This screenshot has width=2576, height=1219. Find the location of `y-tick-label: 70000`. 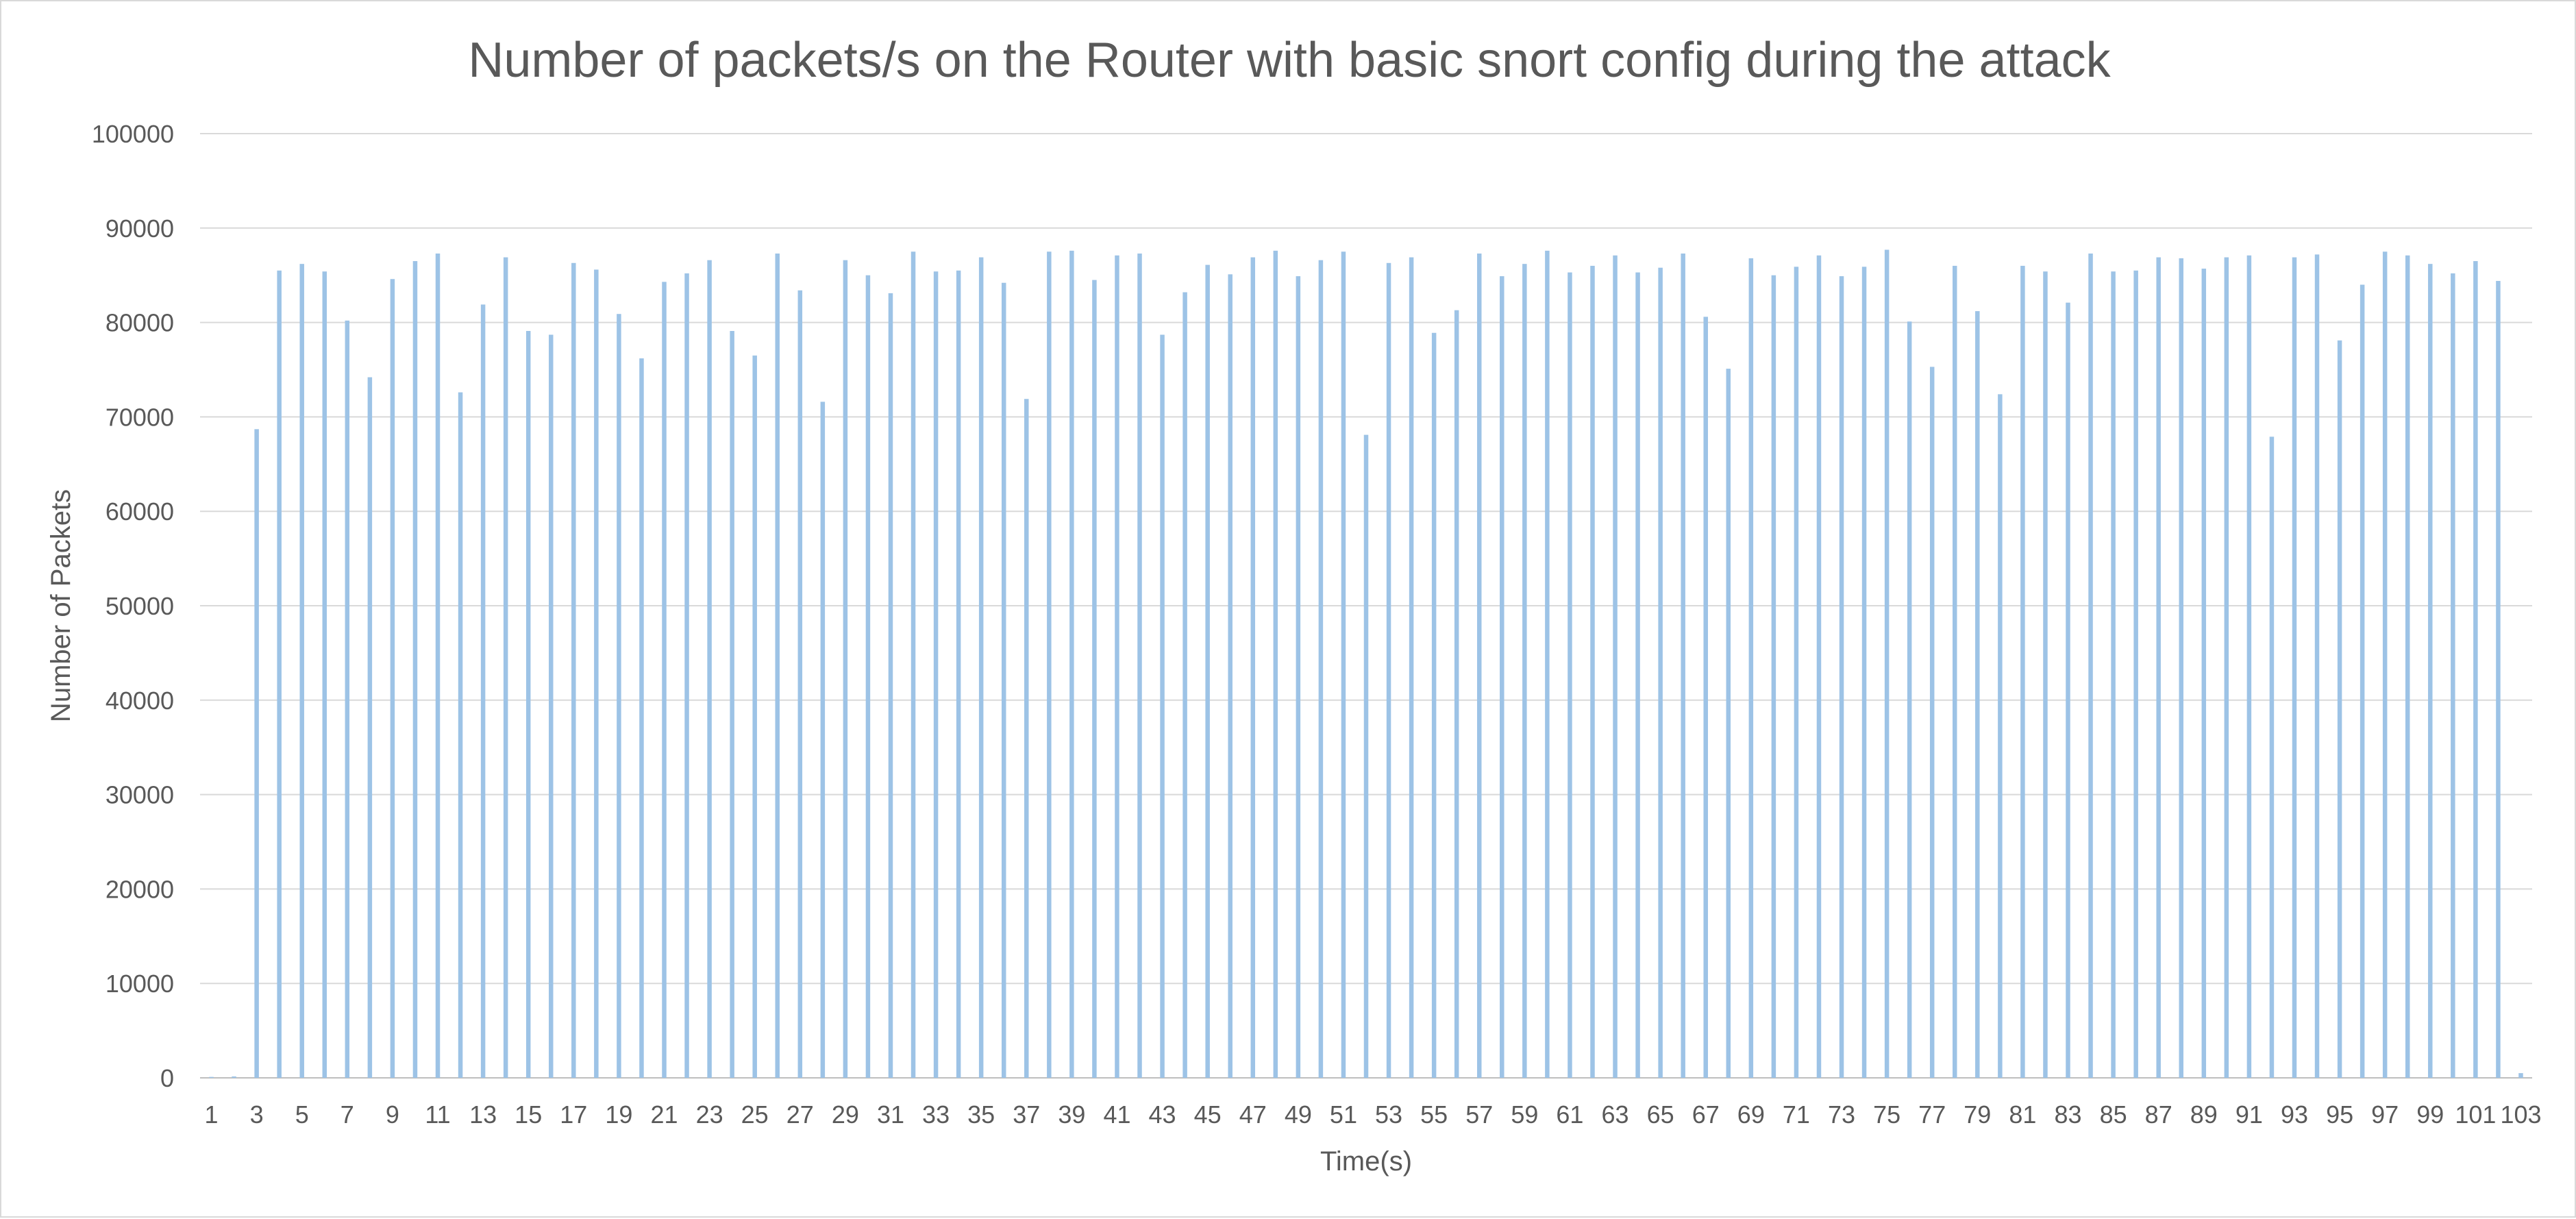

y-tick-label: 70000 is located at coordinates (140, 417).